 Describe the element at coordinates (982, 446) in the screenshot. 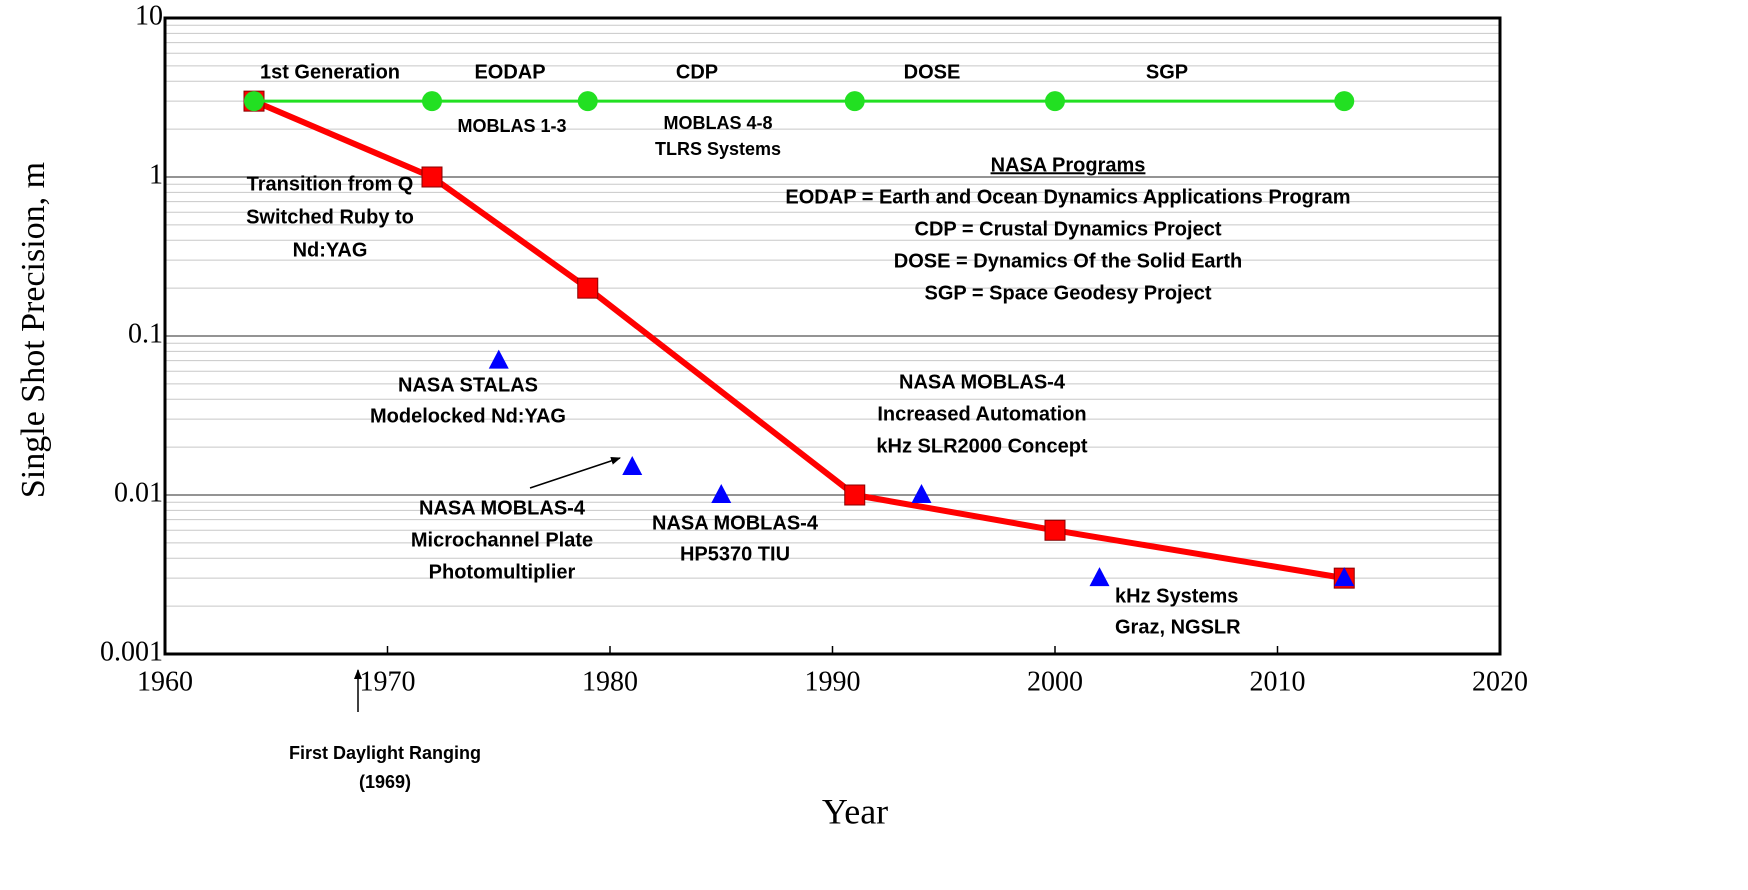

I see `annotation: kHz SLR2000 Concept` at that location.